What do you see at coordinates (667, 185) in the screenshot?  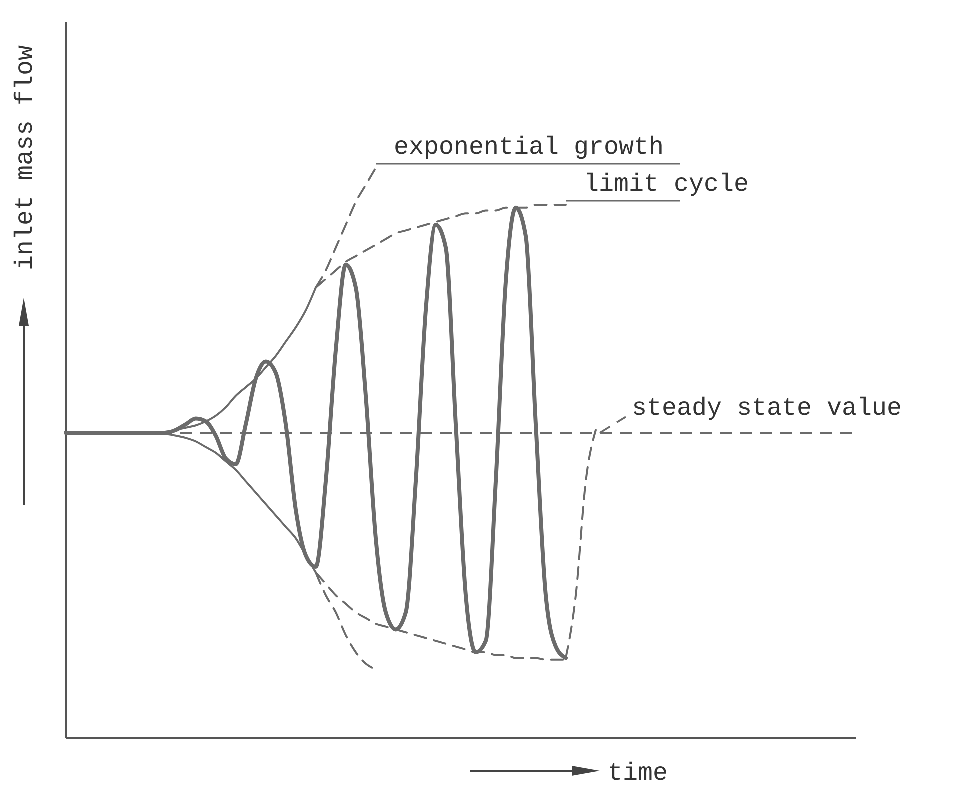 I see `series-label: limit cycle` at bounding box center [667, 185].